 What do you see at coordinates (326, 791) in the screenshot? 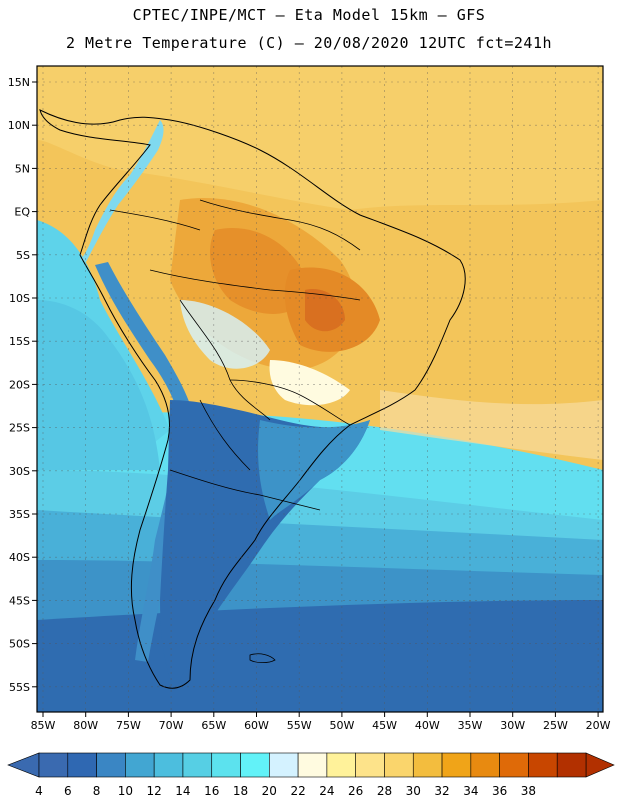
I see `legend-value: 24` at bounding box center [326, 791].